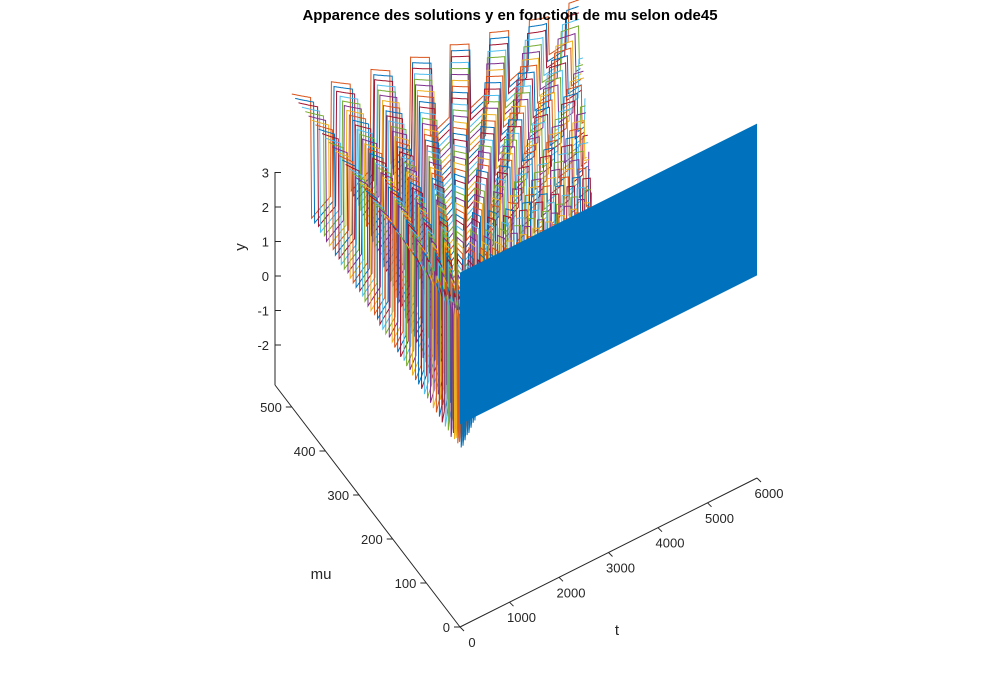 The height and width of the screenshot is (678, 1001). What do you see at coordinates (265, 207) in the screenshot?
I see `z-tick-label: 2` at bounding box center [265, 207].